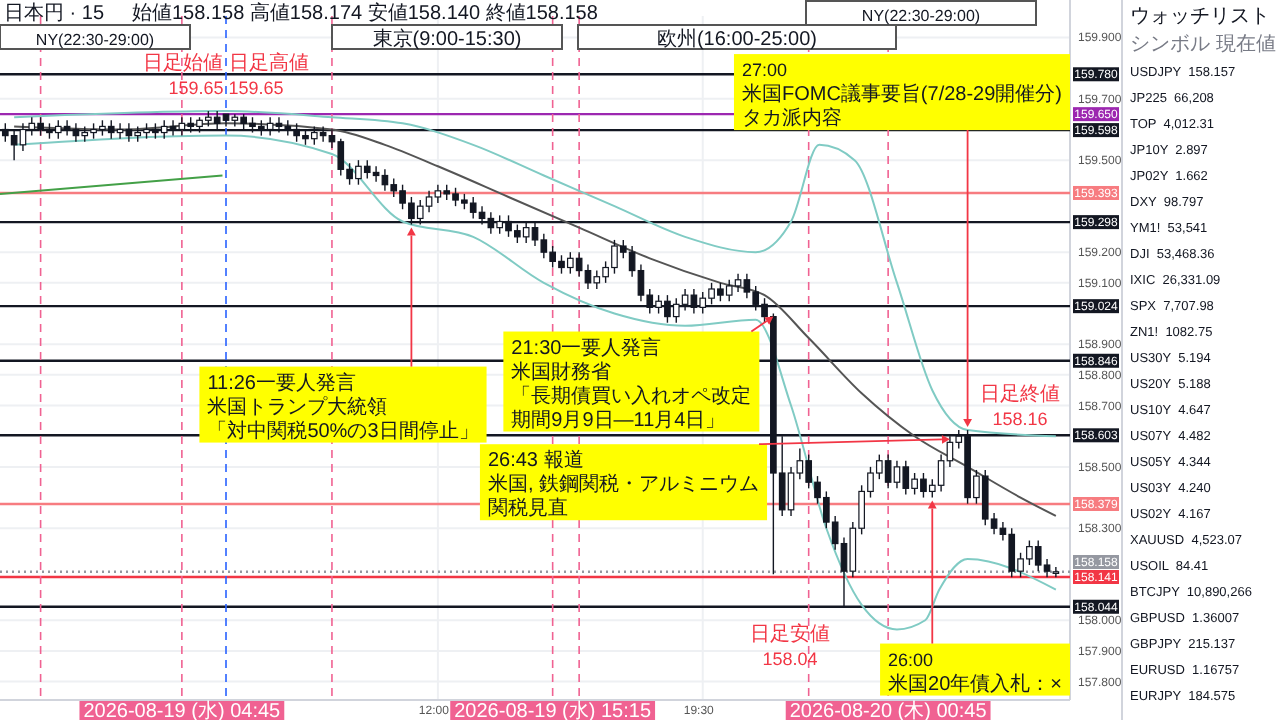  I want to click on chart-subtitle: 始値158.158 高値158.174 安値158.140 終値158.158, so click(365, 13).